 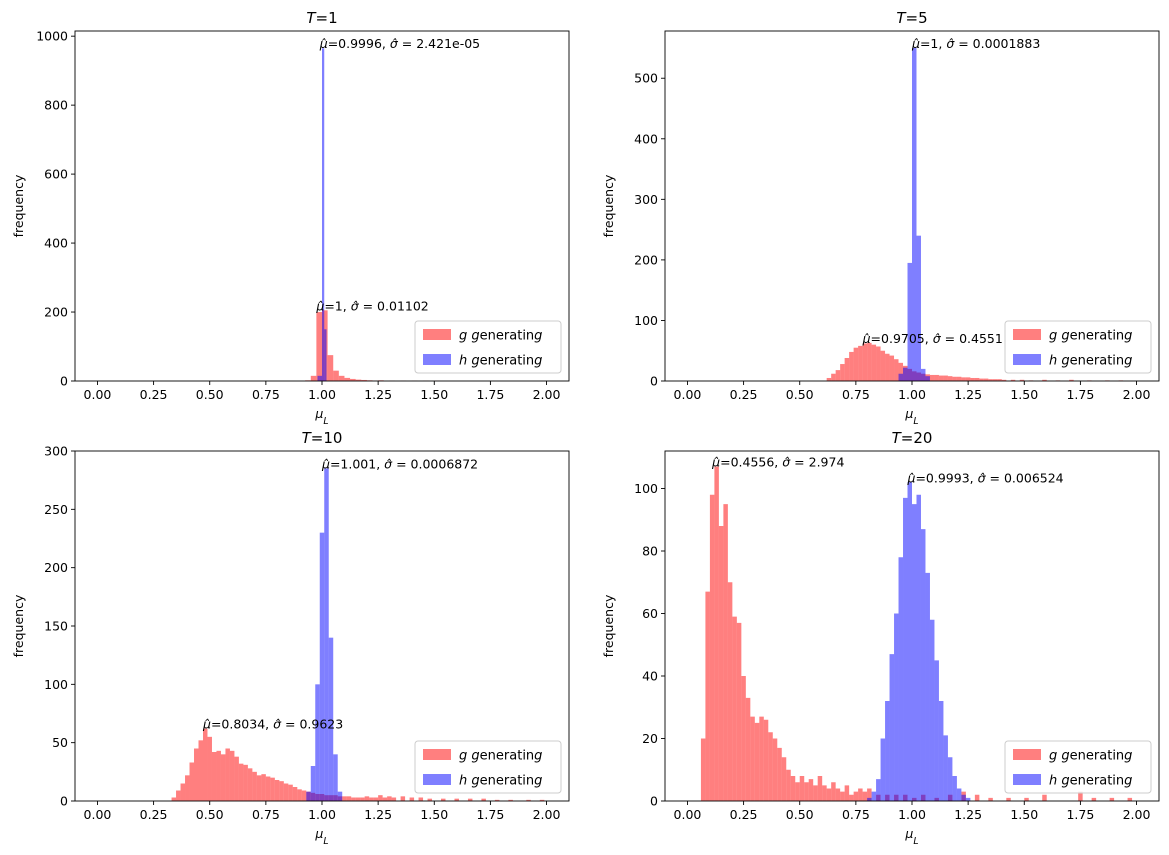 What do you see at coordinates (321, 18) in the screenshot?
I see `subplot-title: T=1` at bounding box center [321, 18].